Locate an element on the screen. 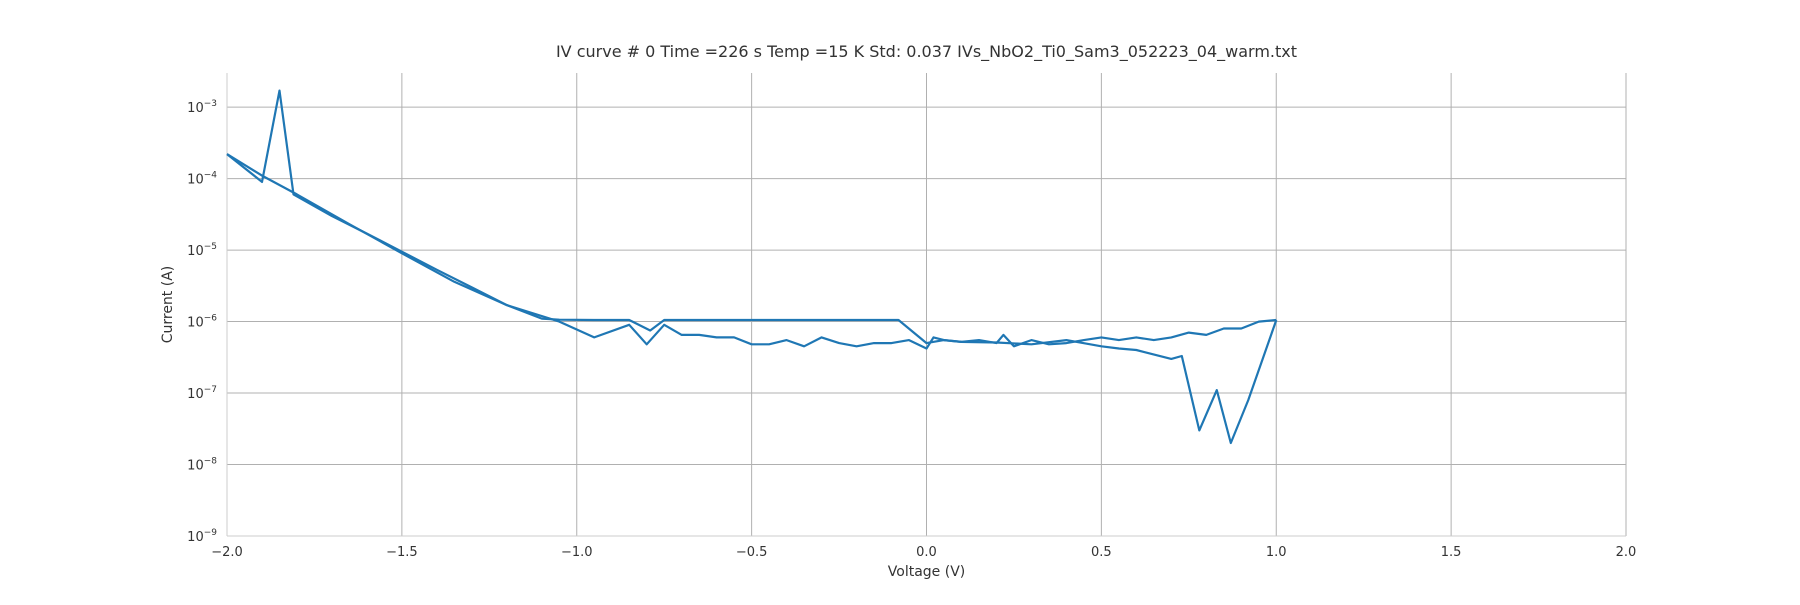 Image resolution: width=1800 pixels, height=605 pixels. x-tick-label: −0.5 is located at coordinates (752, 552).